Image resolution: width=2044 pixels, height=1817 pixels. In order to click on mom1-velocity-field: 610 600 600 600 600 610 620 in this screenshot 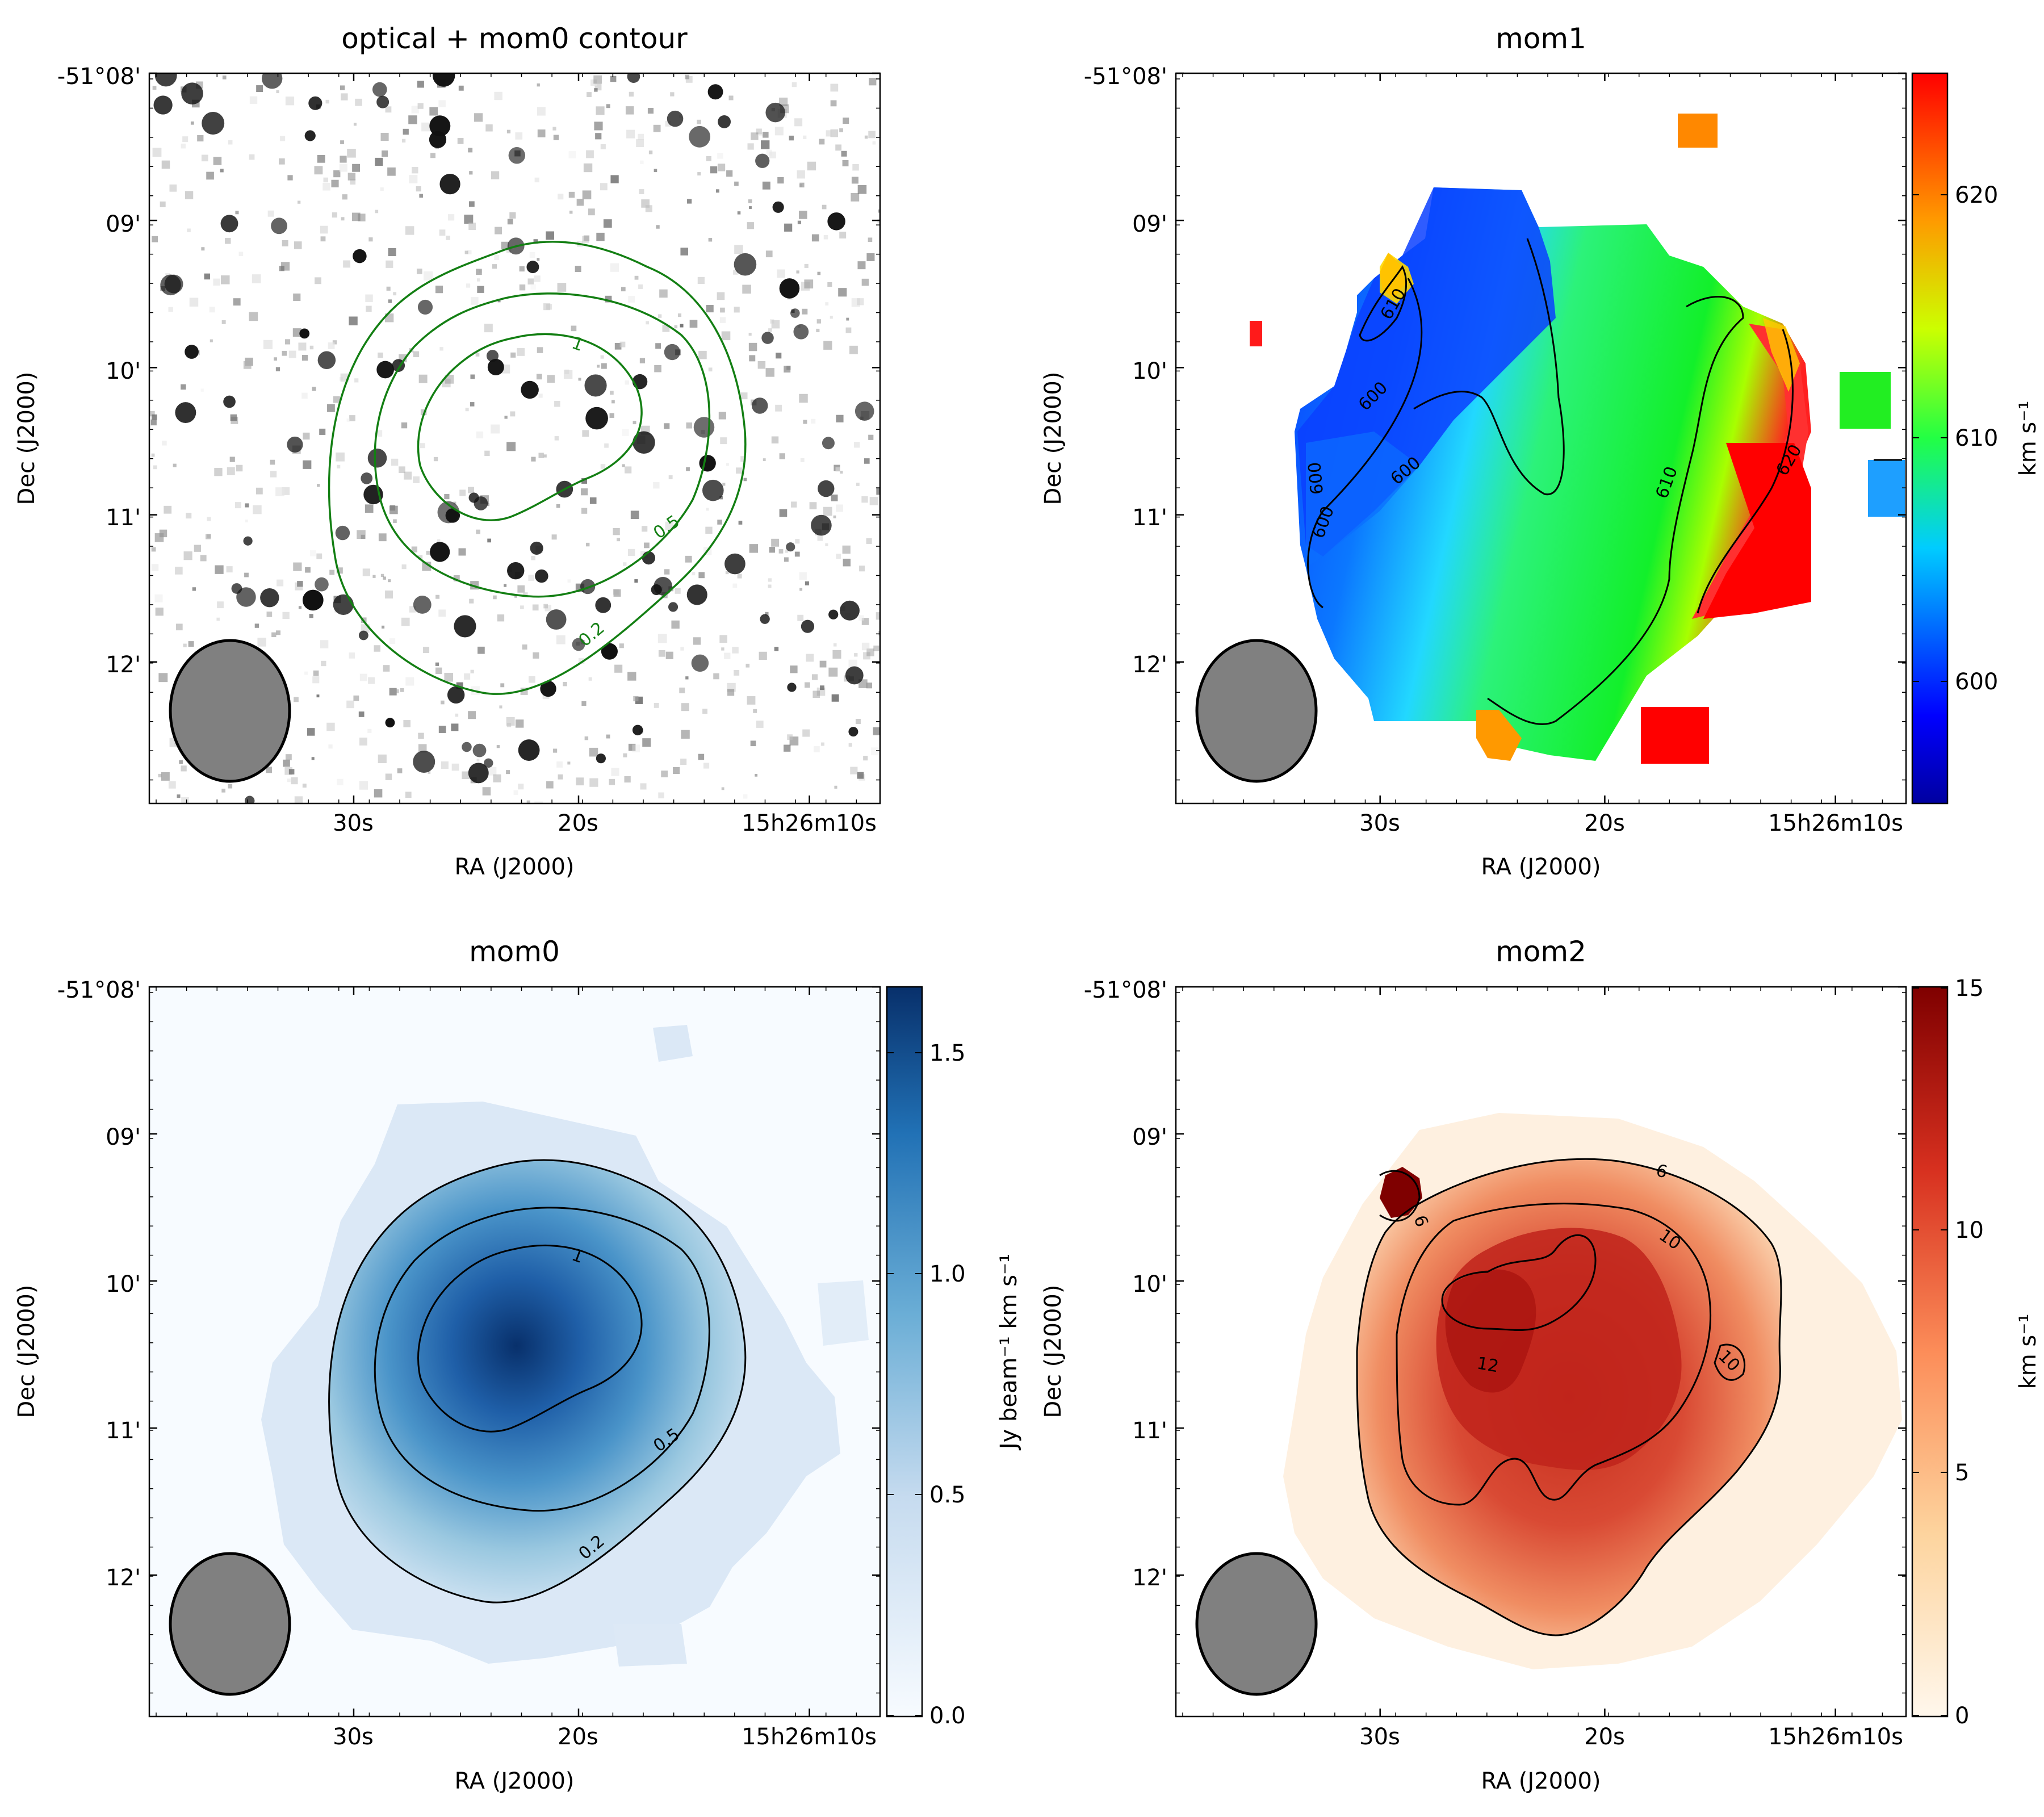, I will do `click(1578, 439)`.